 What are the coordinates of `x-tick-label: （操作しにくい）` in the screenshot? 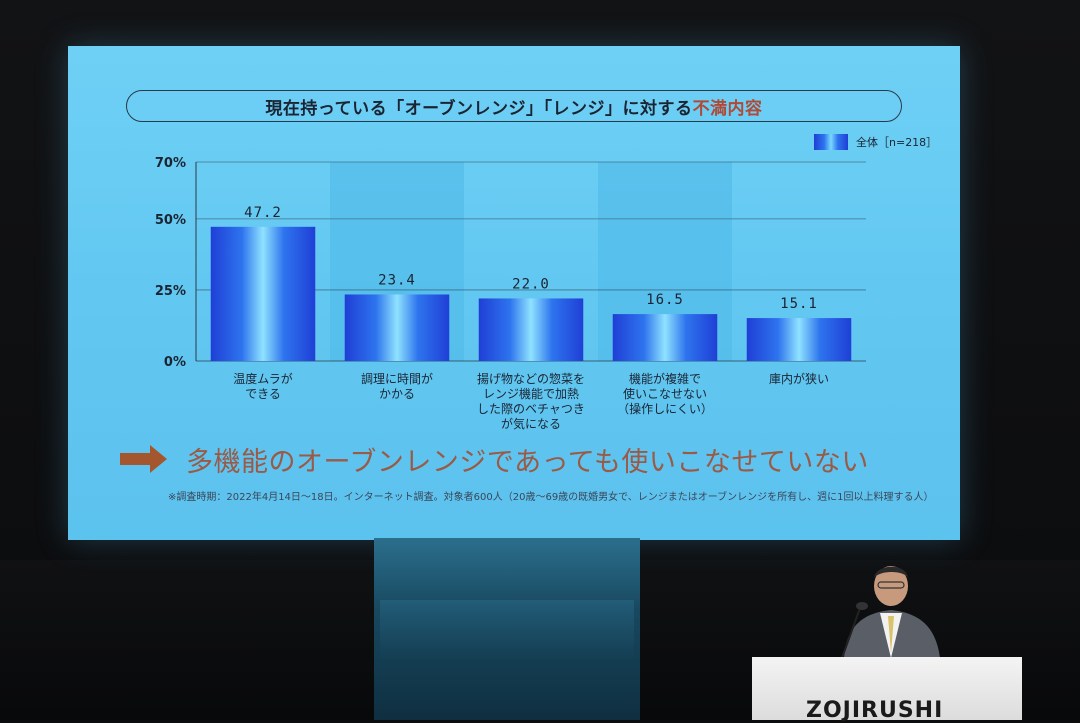 It's located at (665, 408).